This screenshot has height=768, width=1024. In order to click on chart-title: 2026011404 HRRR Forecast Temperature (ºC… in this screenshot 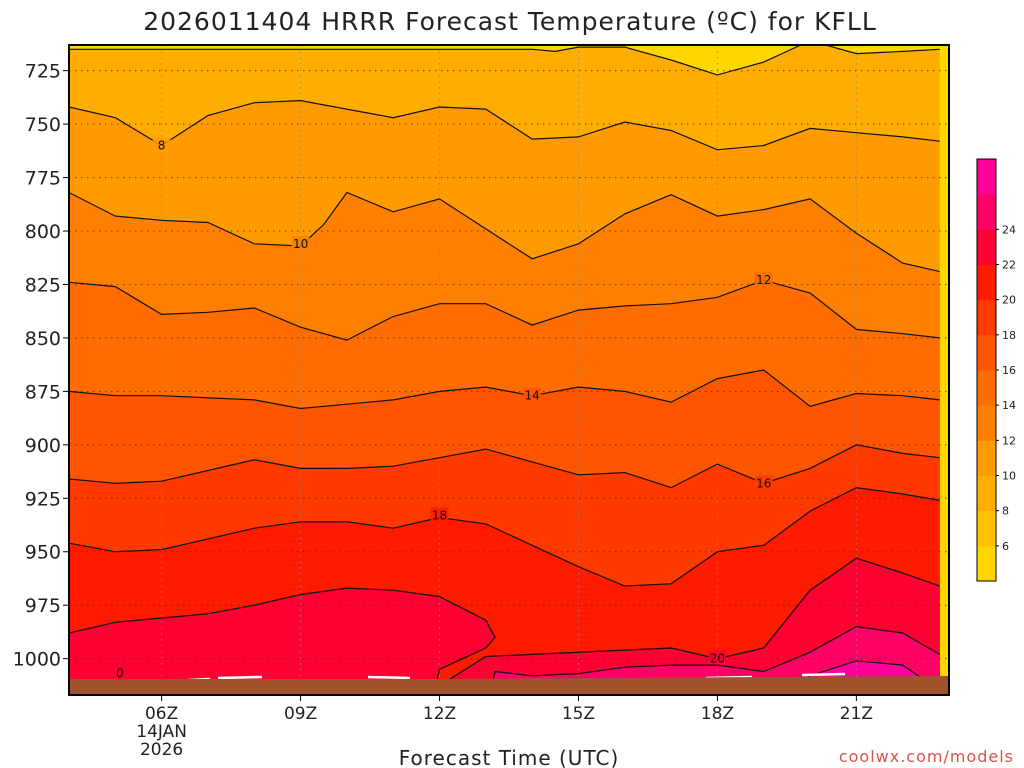, I will do `click(510, 21)`.